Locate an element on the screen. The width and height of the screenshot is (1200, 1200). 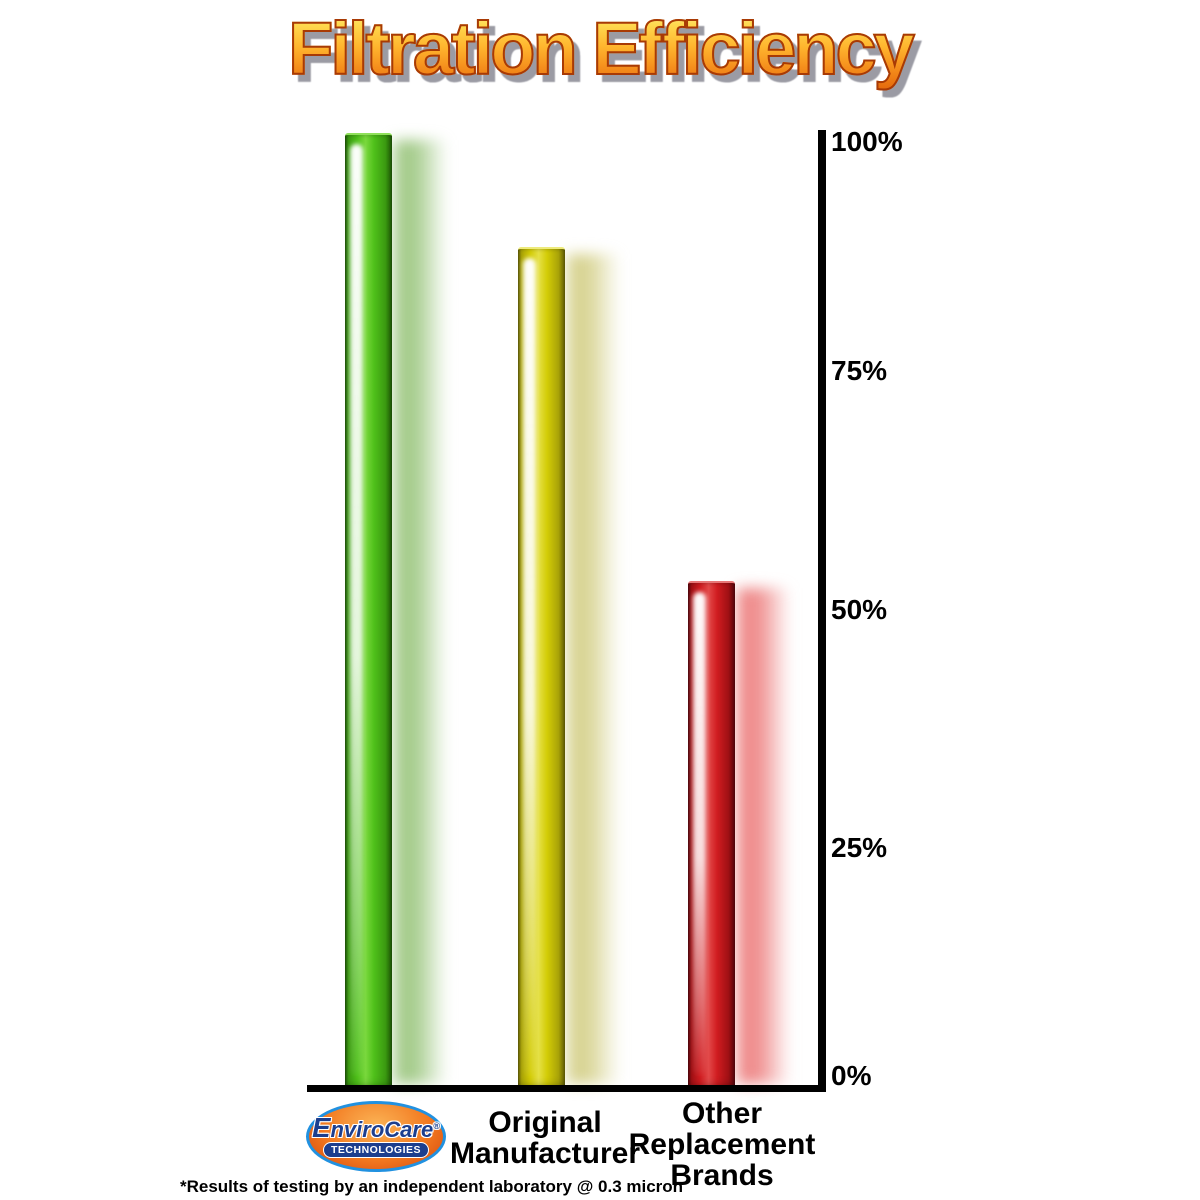
category-label-line: Replacement is located at coordinates (722, 1144).